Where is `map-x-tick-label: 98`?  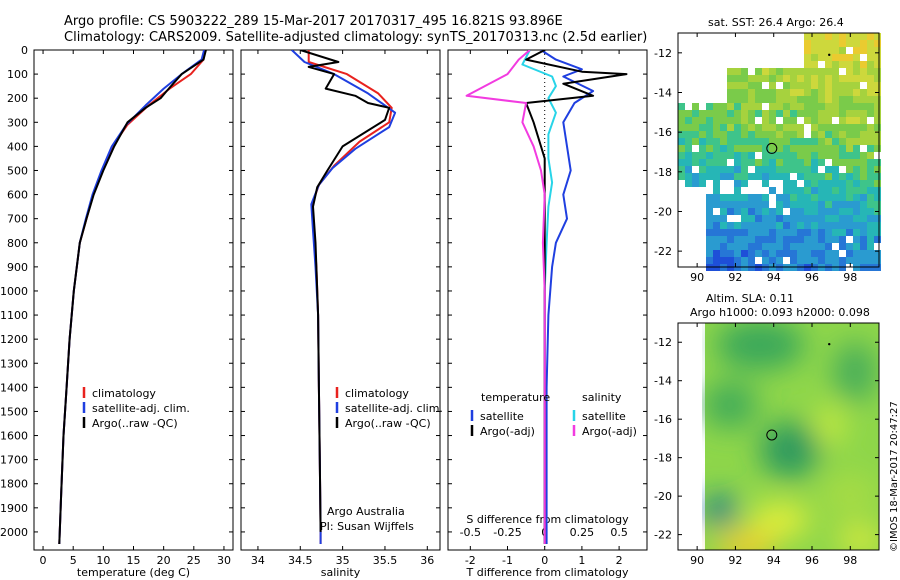 map-x-tick-label: 98 is located at coordinates (850, 277).